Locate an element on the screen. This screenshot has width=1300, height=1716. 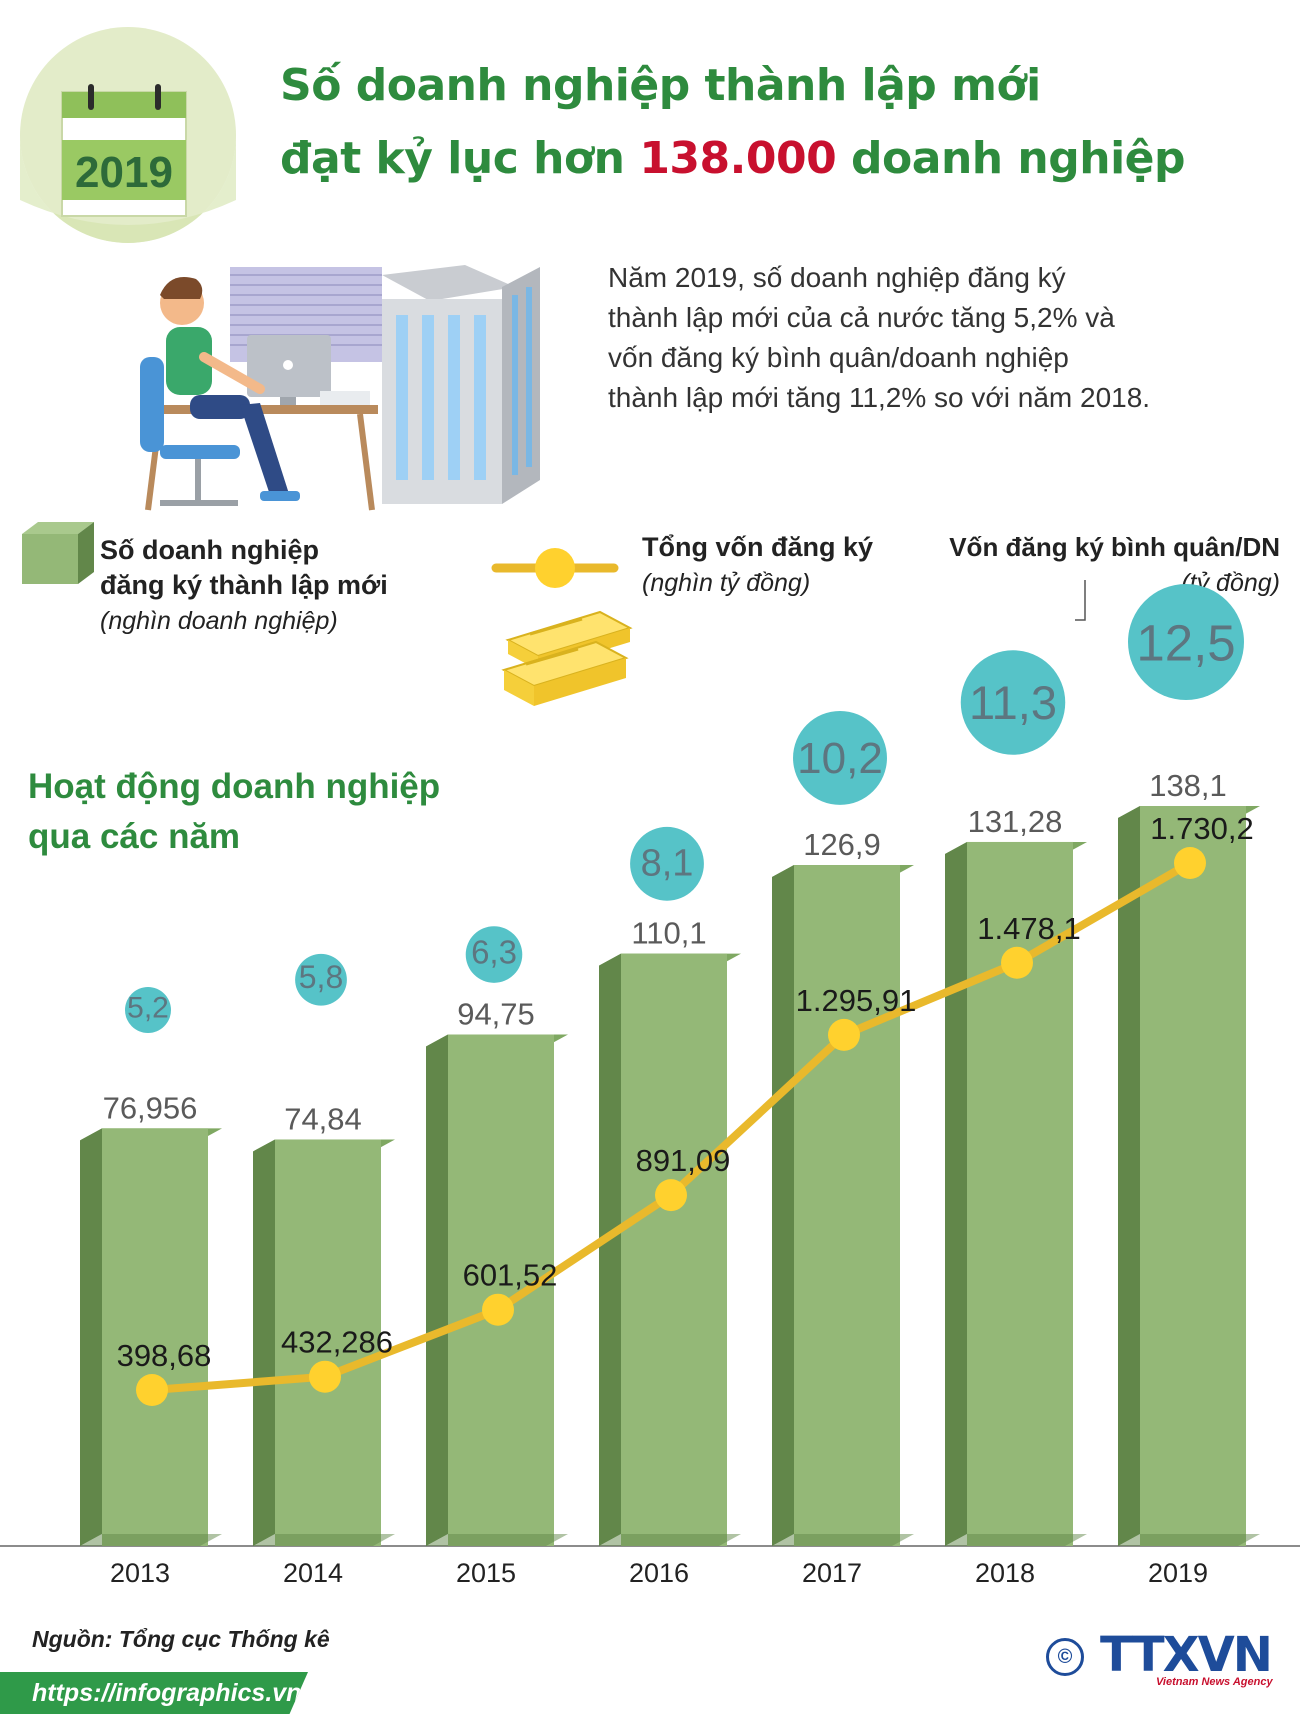
legend-line: Tổng vốn đăng ký (nghìn tỷ đồng) is located at coordinates (757, 565).